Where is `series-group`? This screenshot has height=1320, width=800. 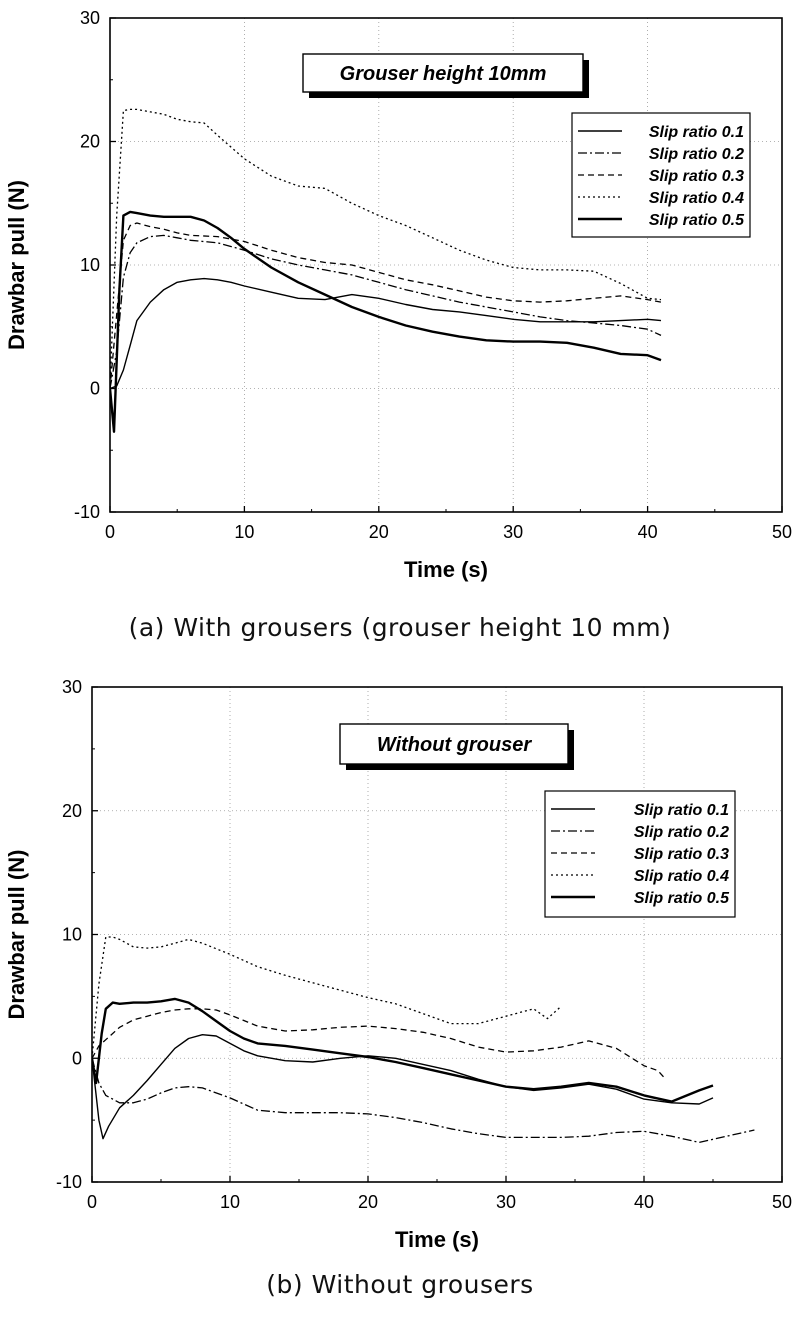 series-group is located at coordinates (423, 1040).